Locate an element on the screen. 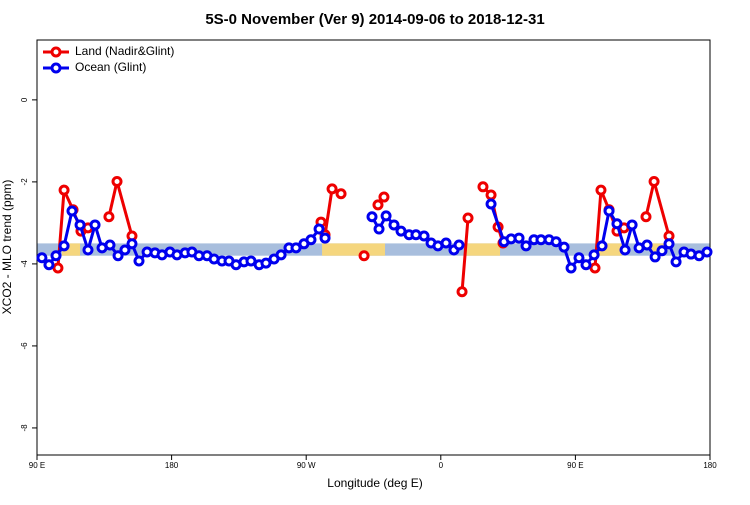 This screenshot has height=505, width=750. x-tick-label: 90 W is located at coordinates (306, 465).